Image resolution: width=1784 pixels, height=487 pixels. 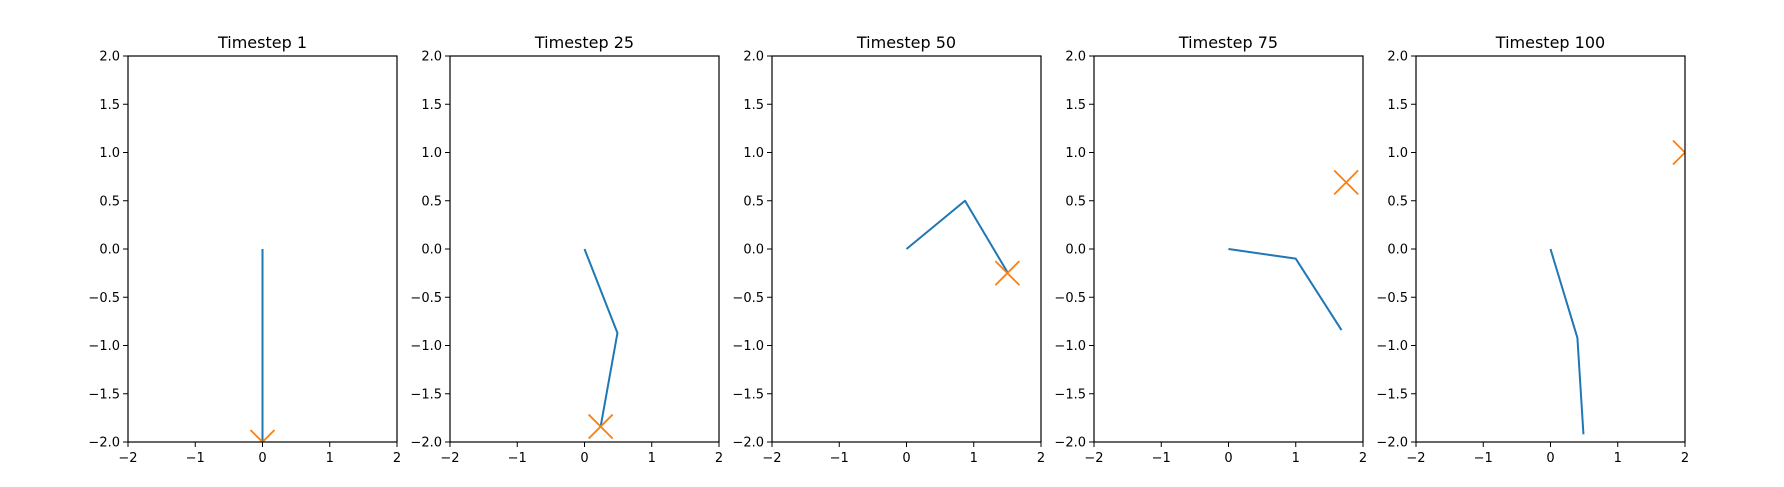 What do you see at coordinates (1550, 42) in the screenshot?
I see `subplot-title: Timestep 100` at bounding box center [1550, 42].